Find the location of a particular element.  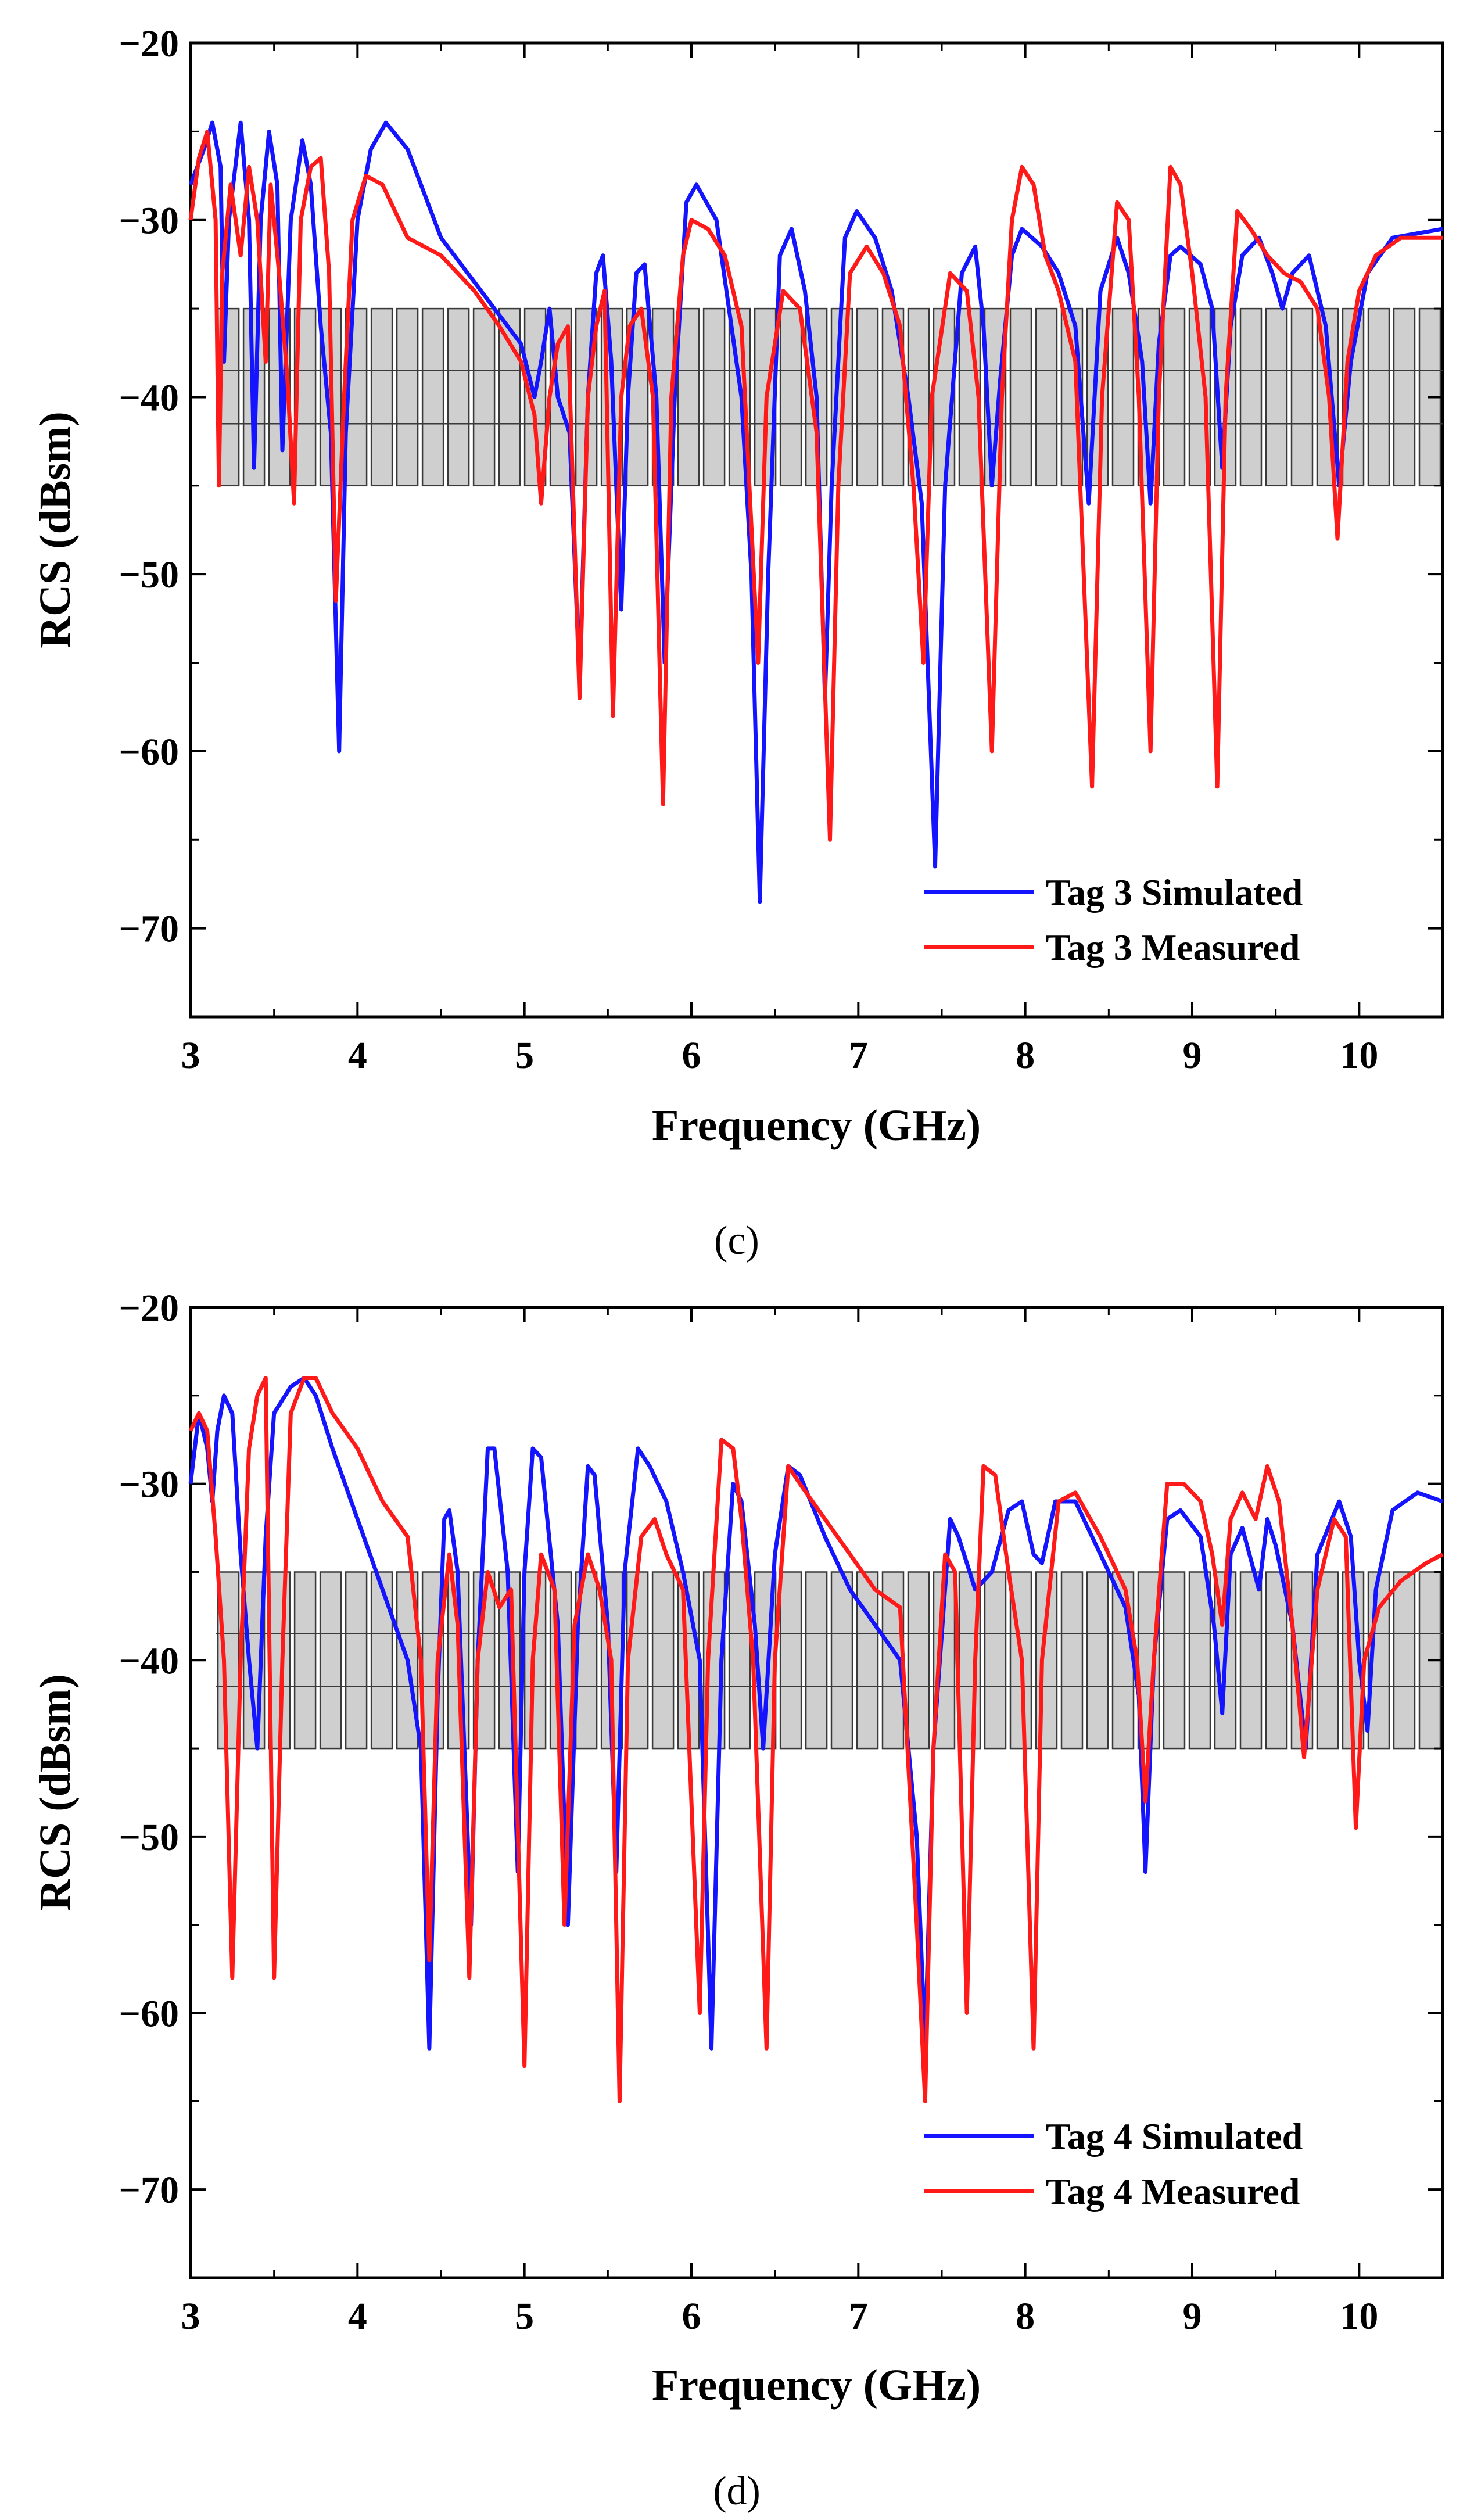

y-tick-labels-c: −20 −30 −40 −50 −60 −70 is located at coordinates (149, 487).